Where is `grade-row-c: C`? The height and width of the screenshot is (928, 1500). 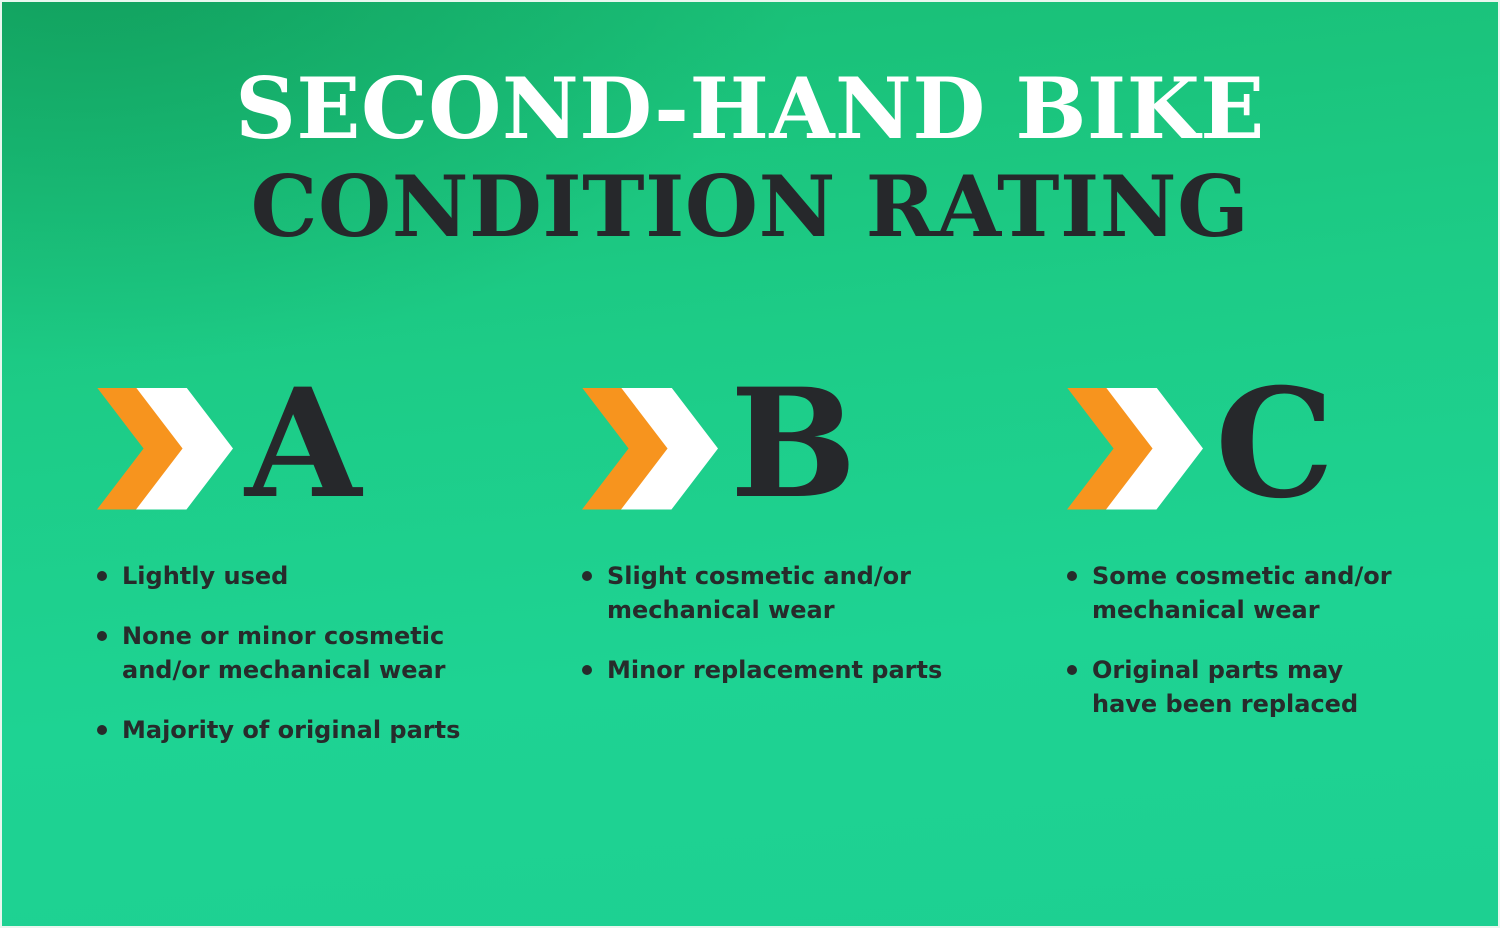
grade-row-c: C is located at coordinates (1277, 444).